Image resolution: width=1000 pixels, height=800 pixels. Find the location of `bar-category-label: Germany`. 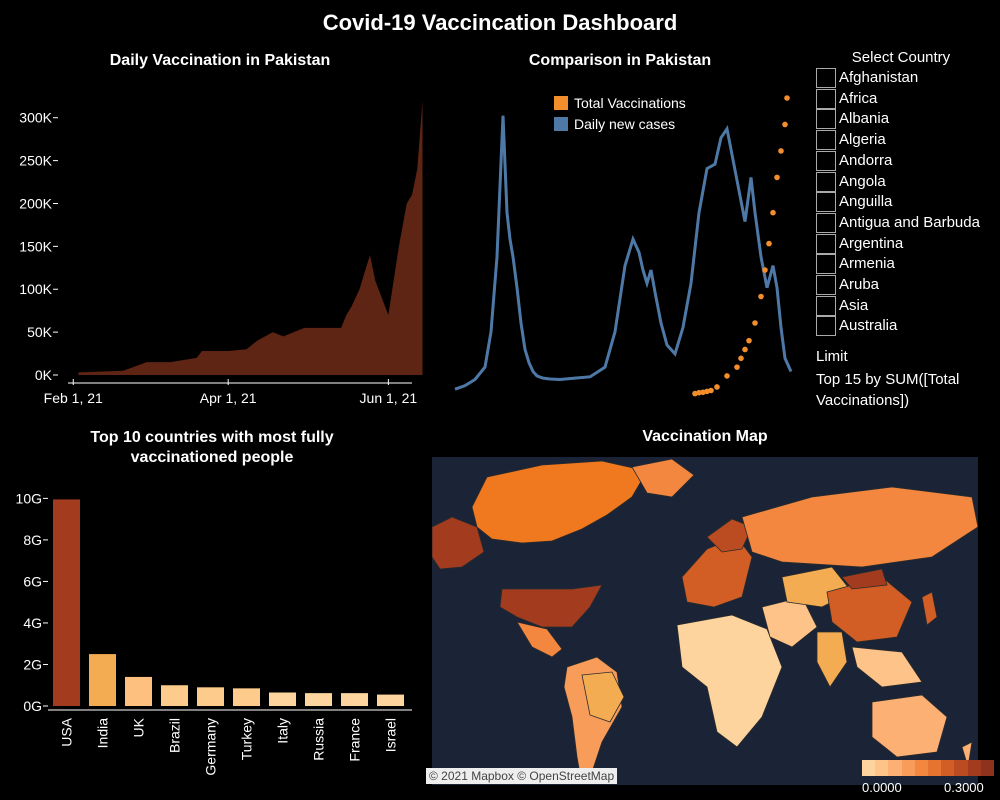

bar-category-label: Germany is located at coordinates (211, 747).